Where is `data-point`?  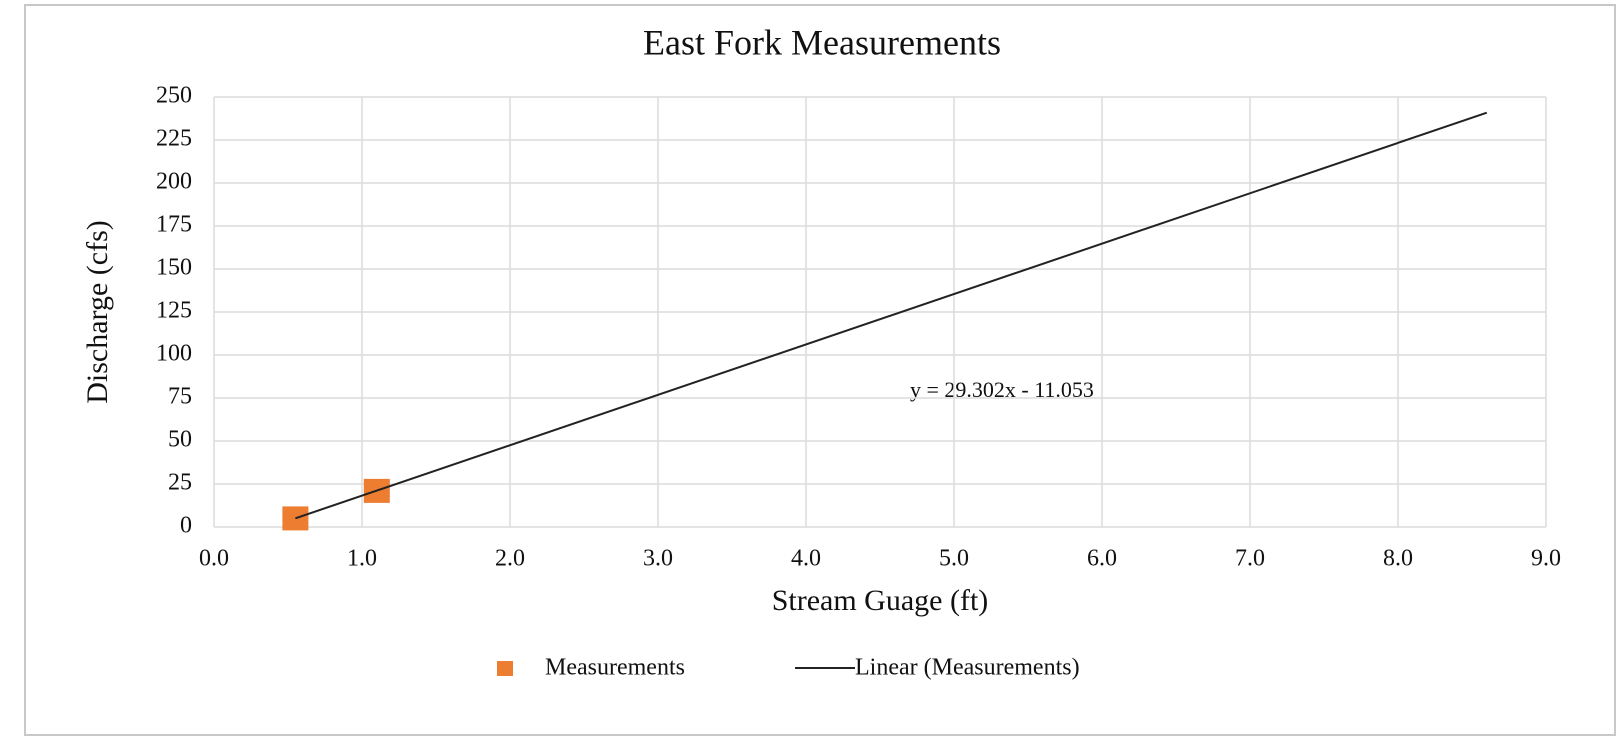
data-point is located at coordinates (295, 518).